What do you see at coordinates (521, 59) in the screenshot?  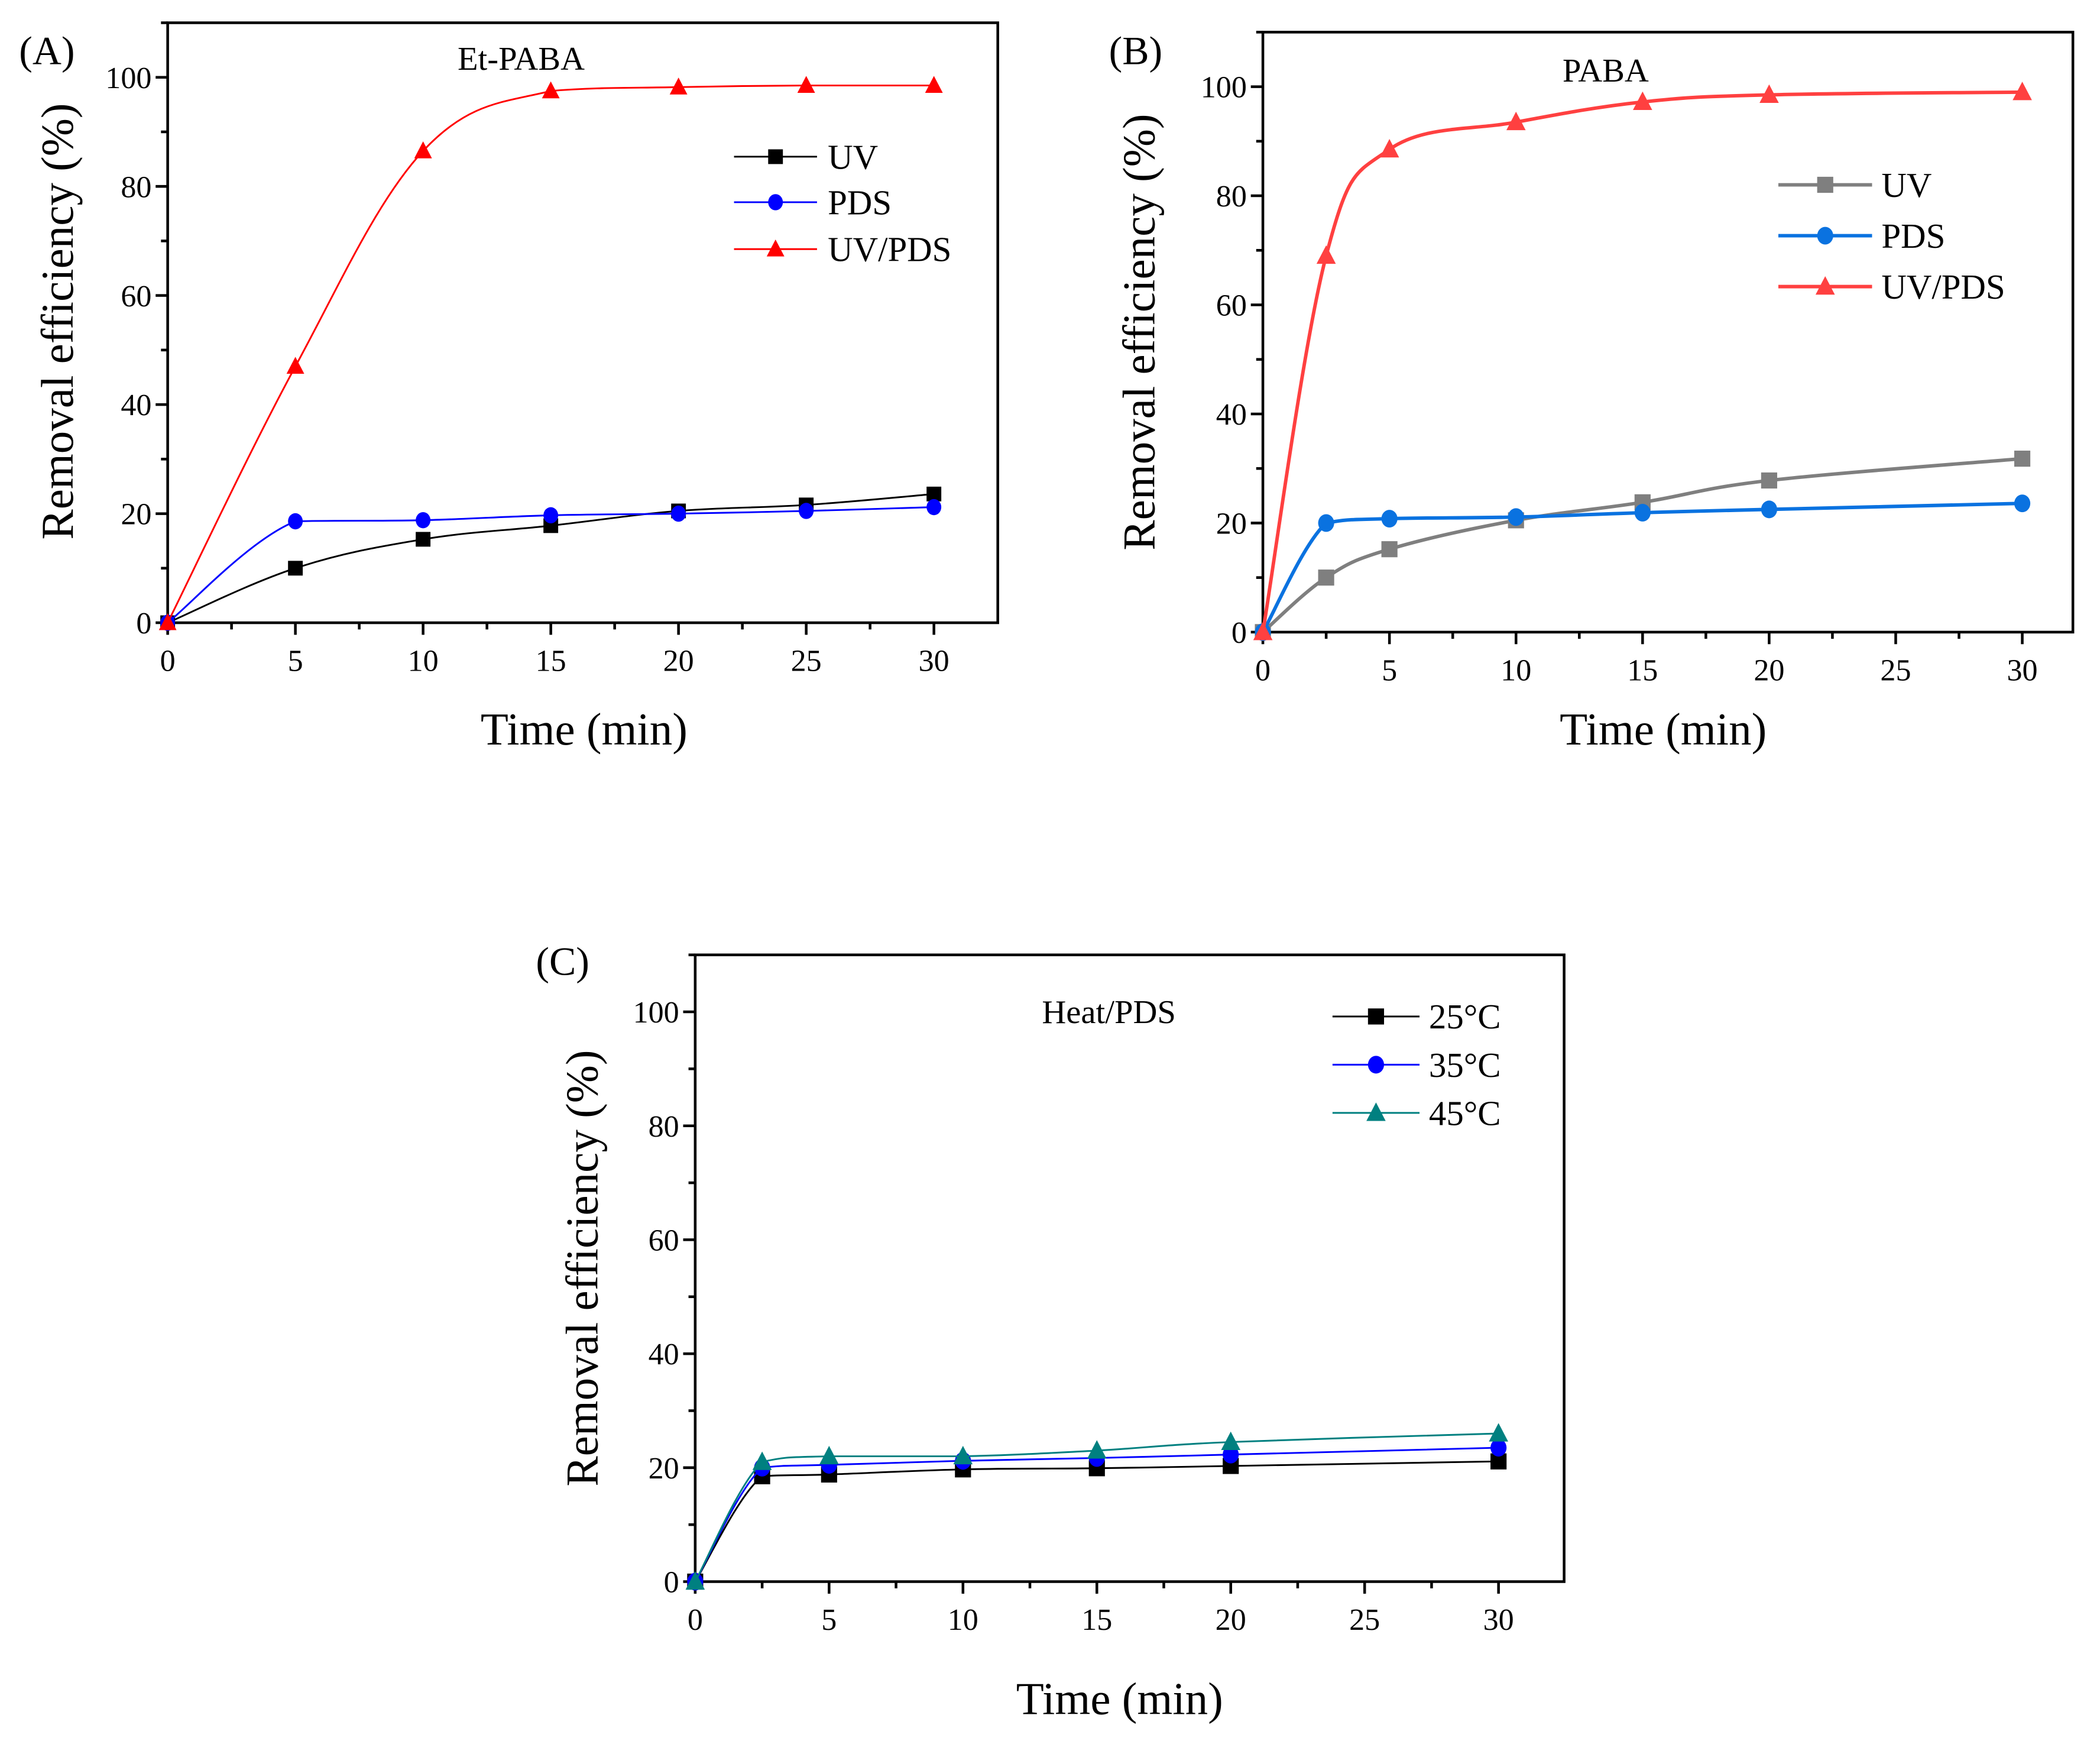 I see `chart-title: Et-PABA` at bounding box center [521, 59].